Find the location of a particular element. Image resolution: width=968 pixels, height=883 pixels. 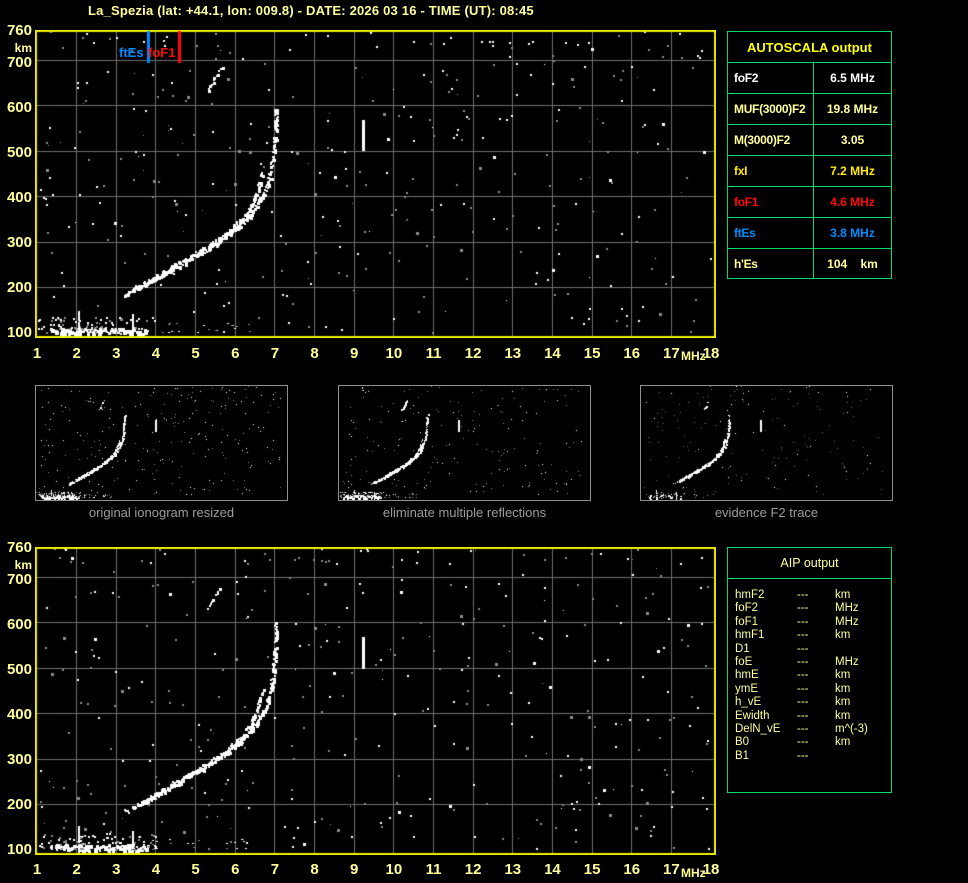

param-label: MUF(3000)F2 is located at coordinates (770, 109).